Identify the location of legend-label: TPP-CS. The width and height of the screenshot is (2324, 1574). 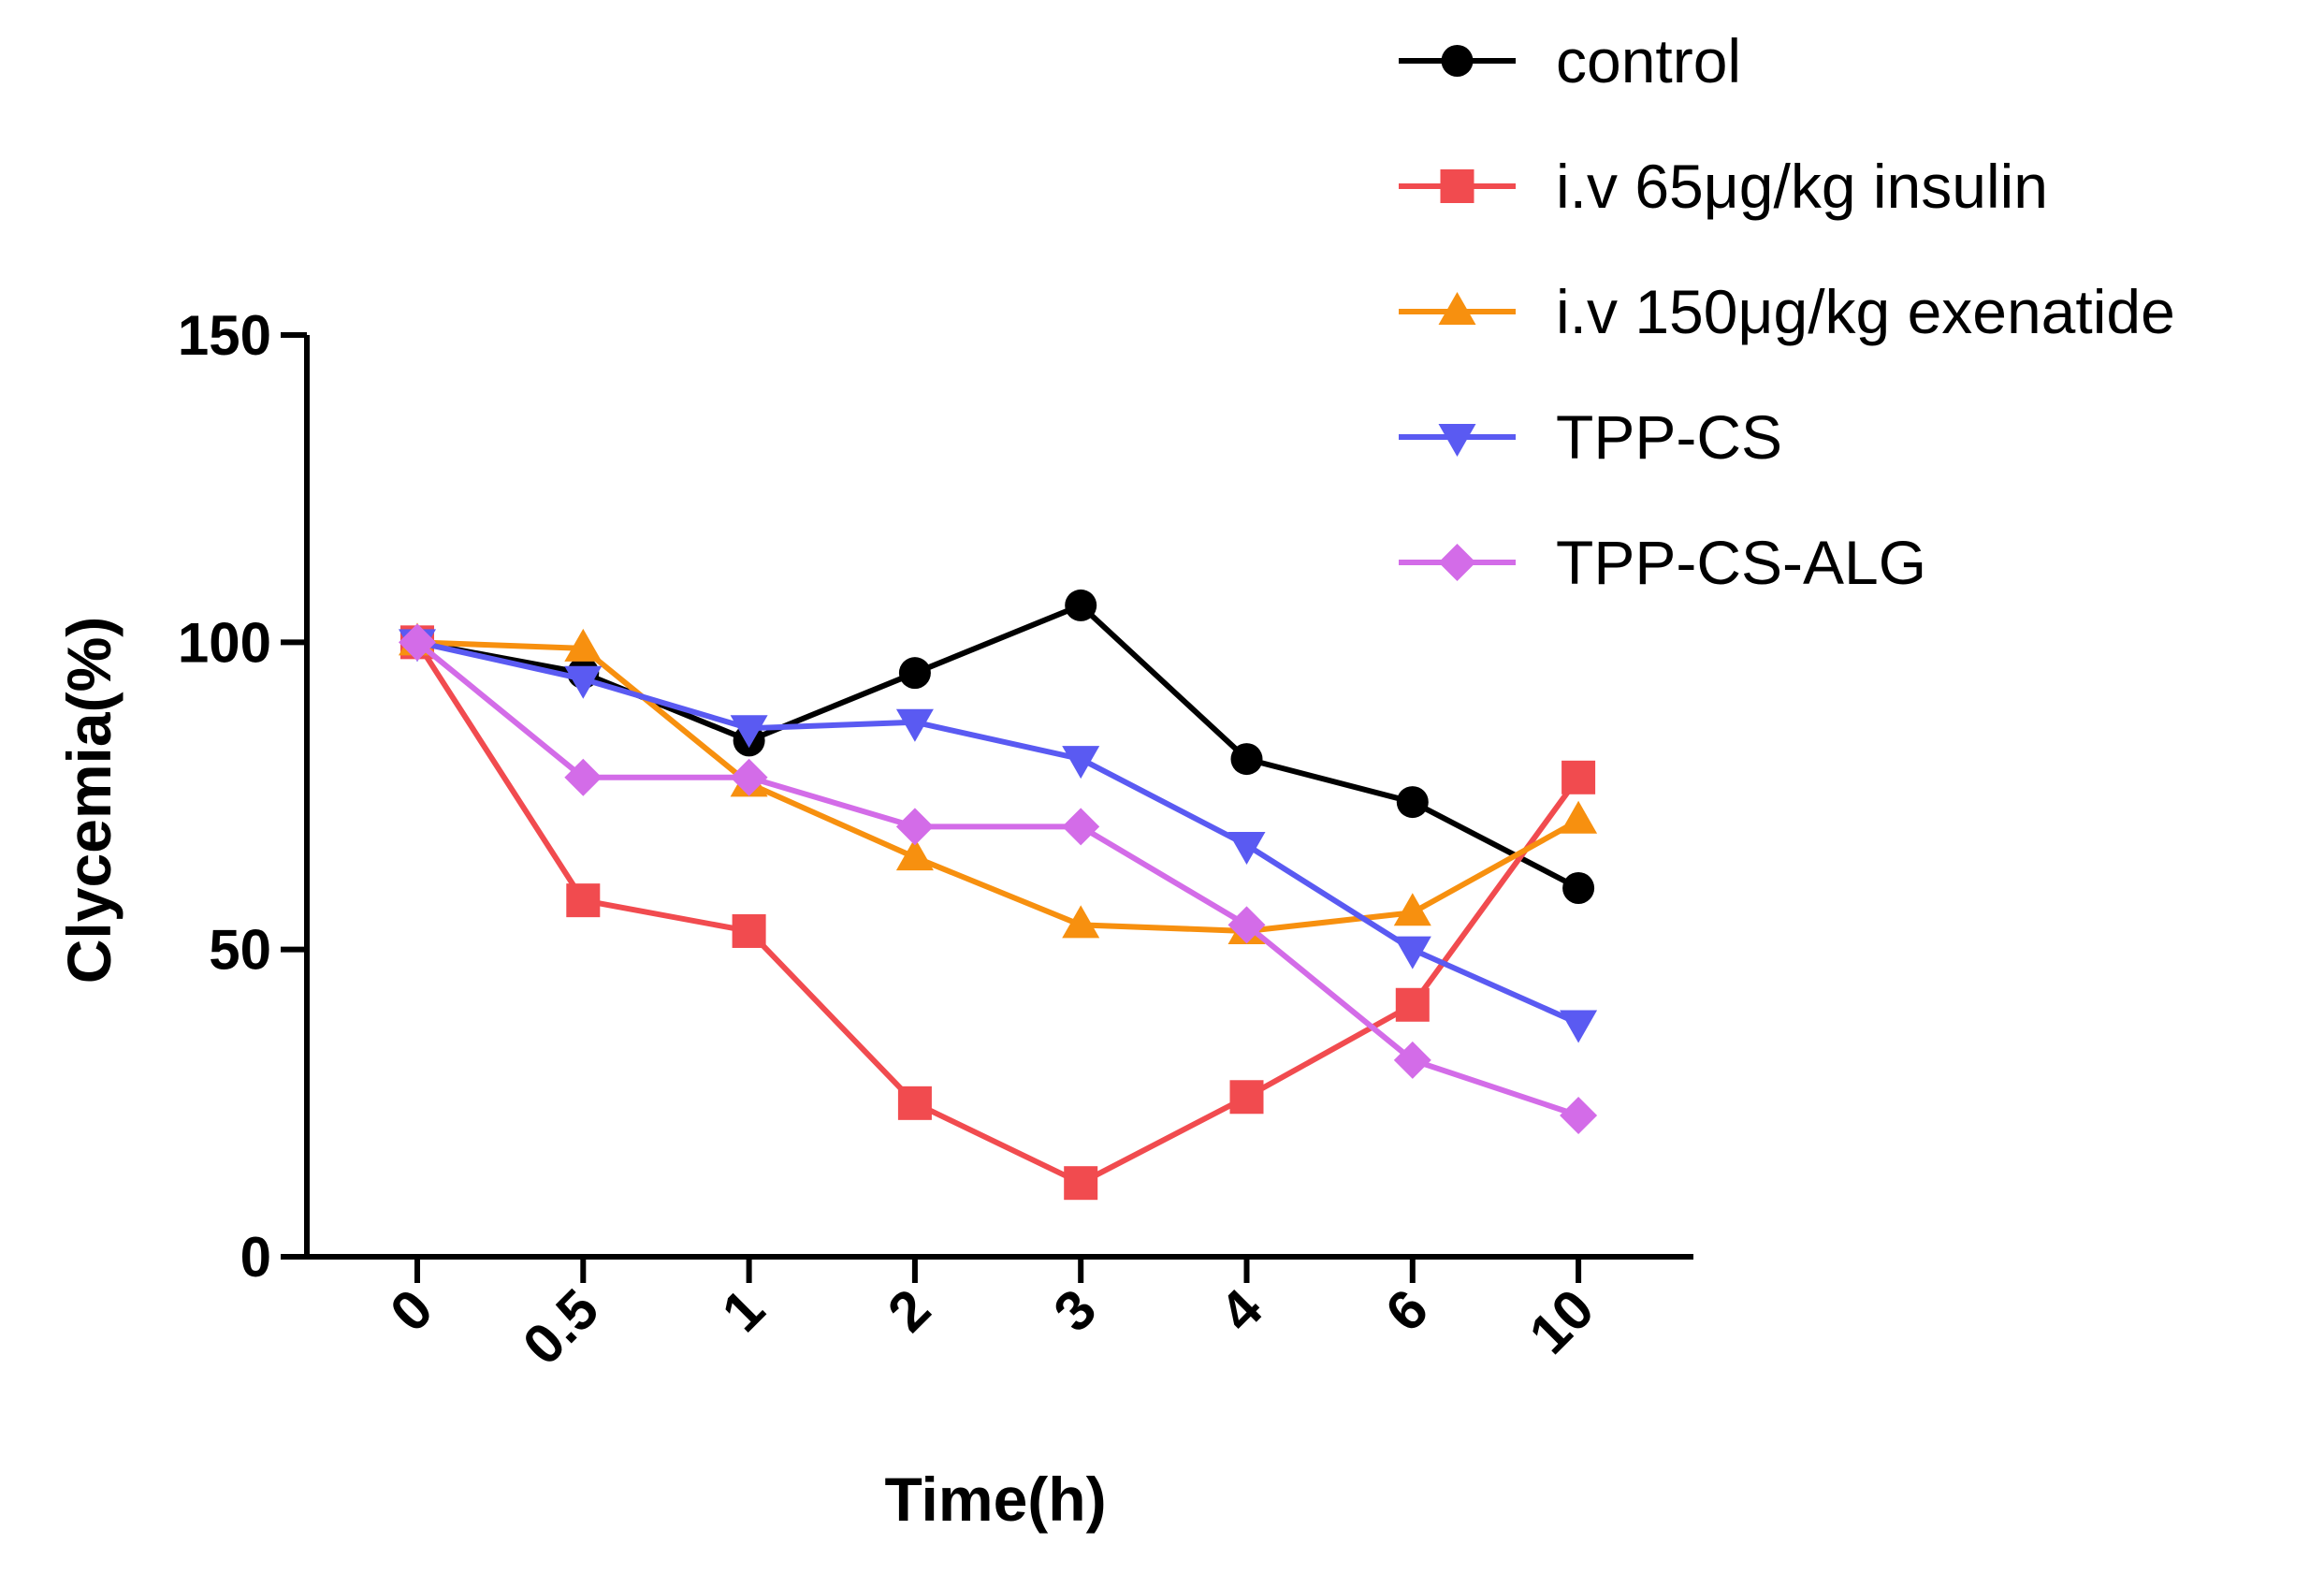
(1669, 437).